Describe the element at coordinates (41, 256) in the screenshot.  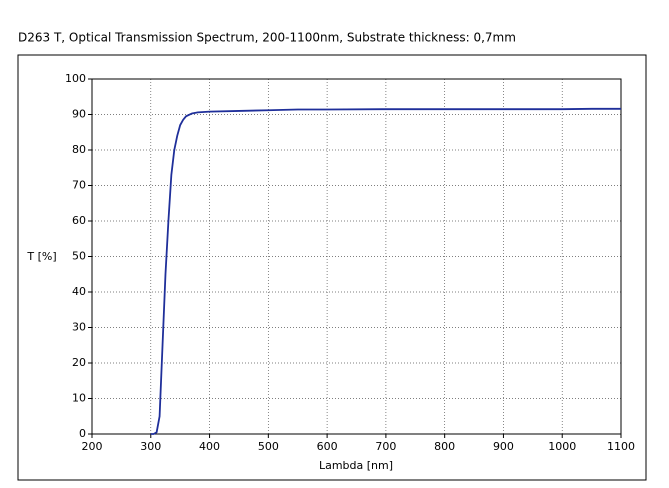
I see `y-axis-label: T [%]` at that location.